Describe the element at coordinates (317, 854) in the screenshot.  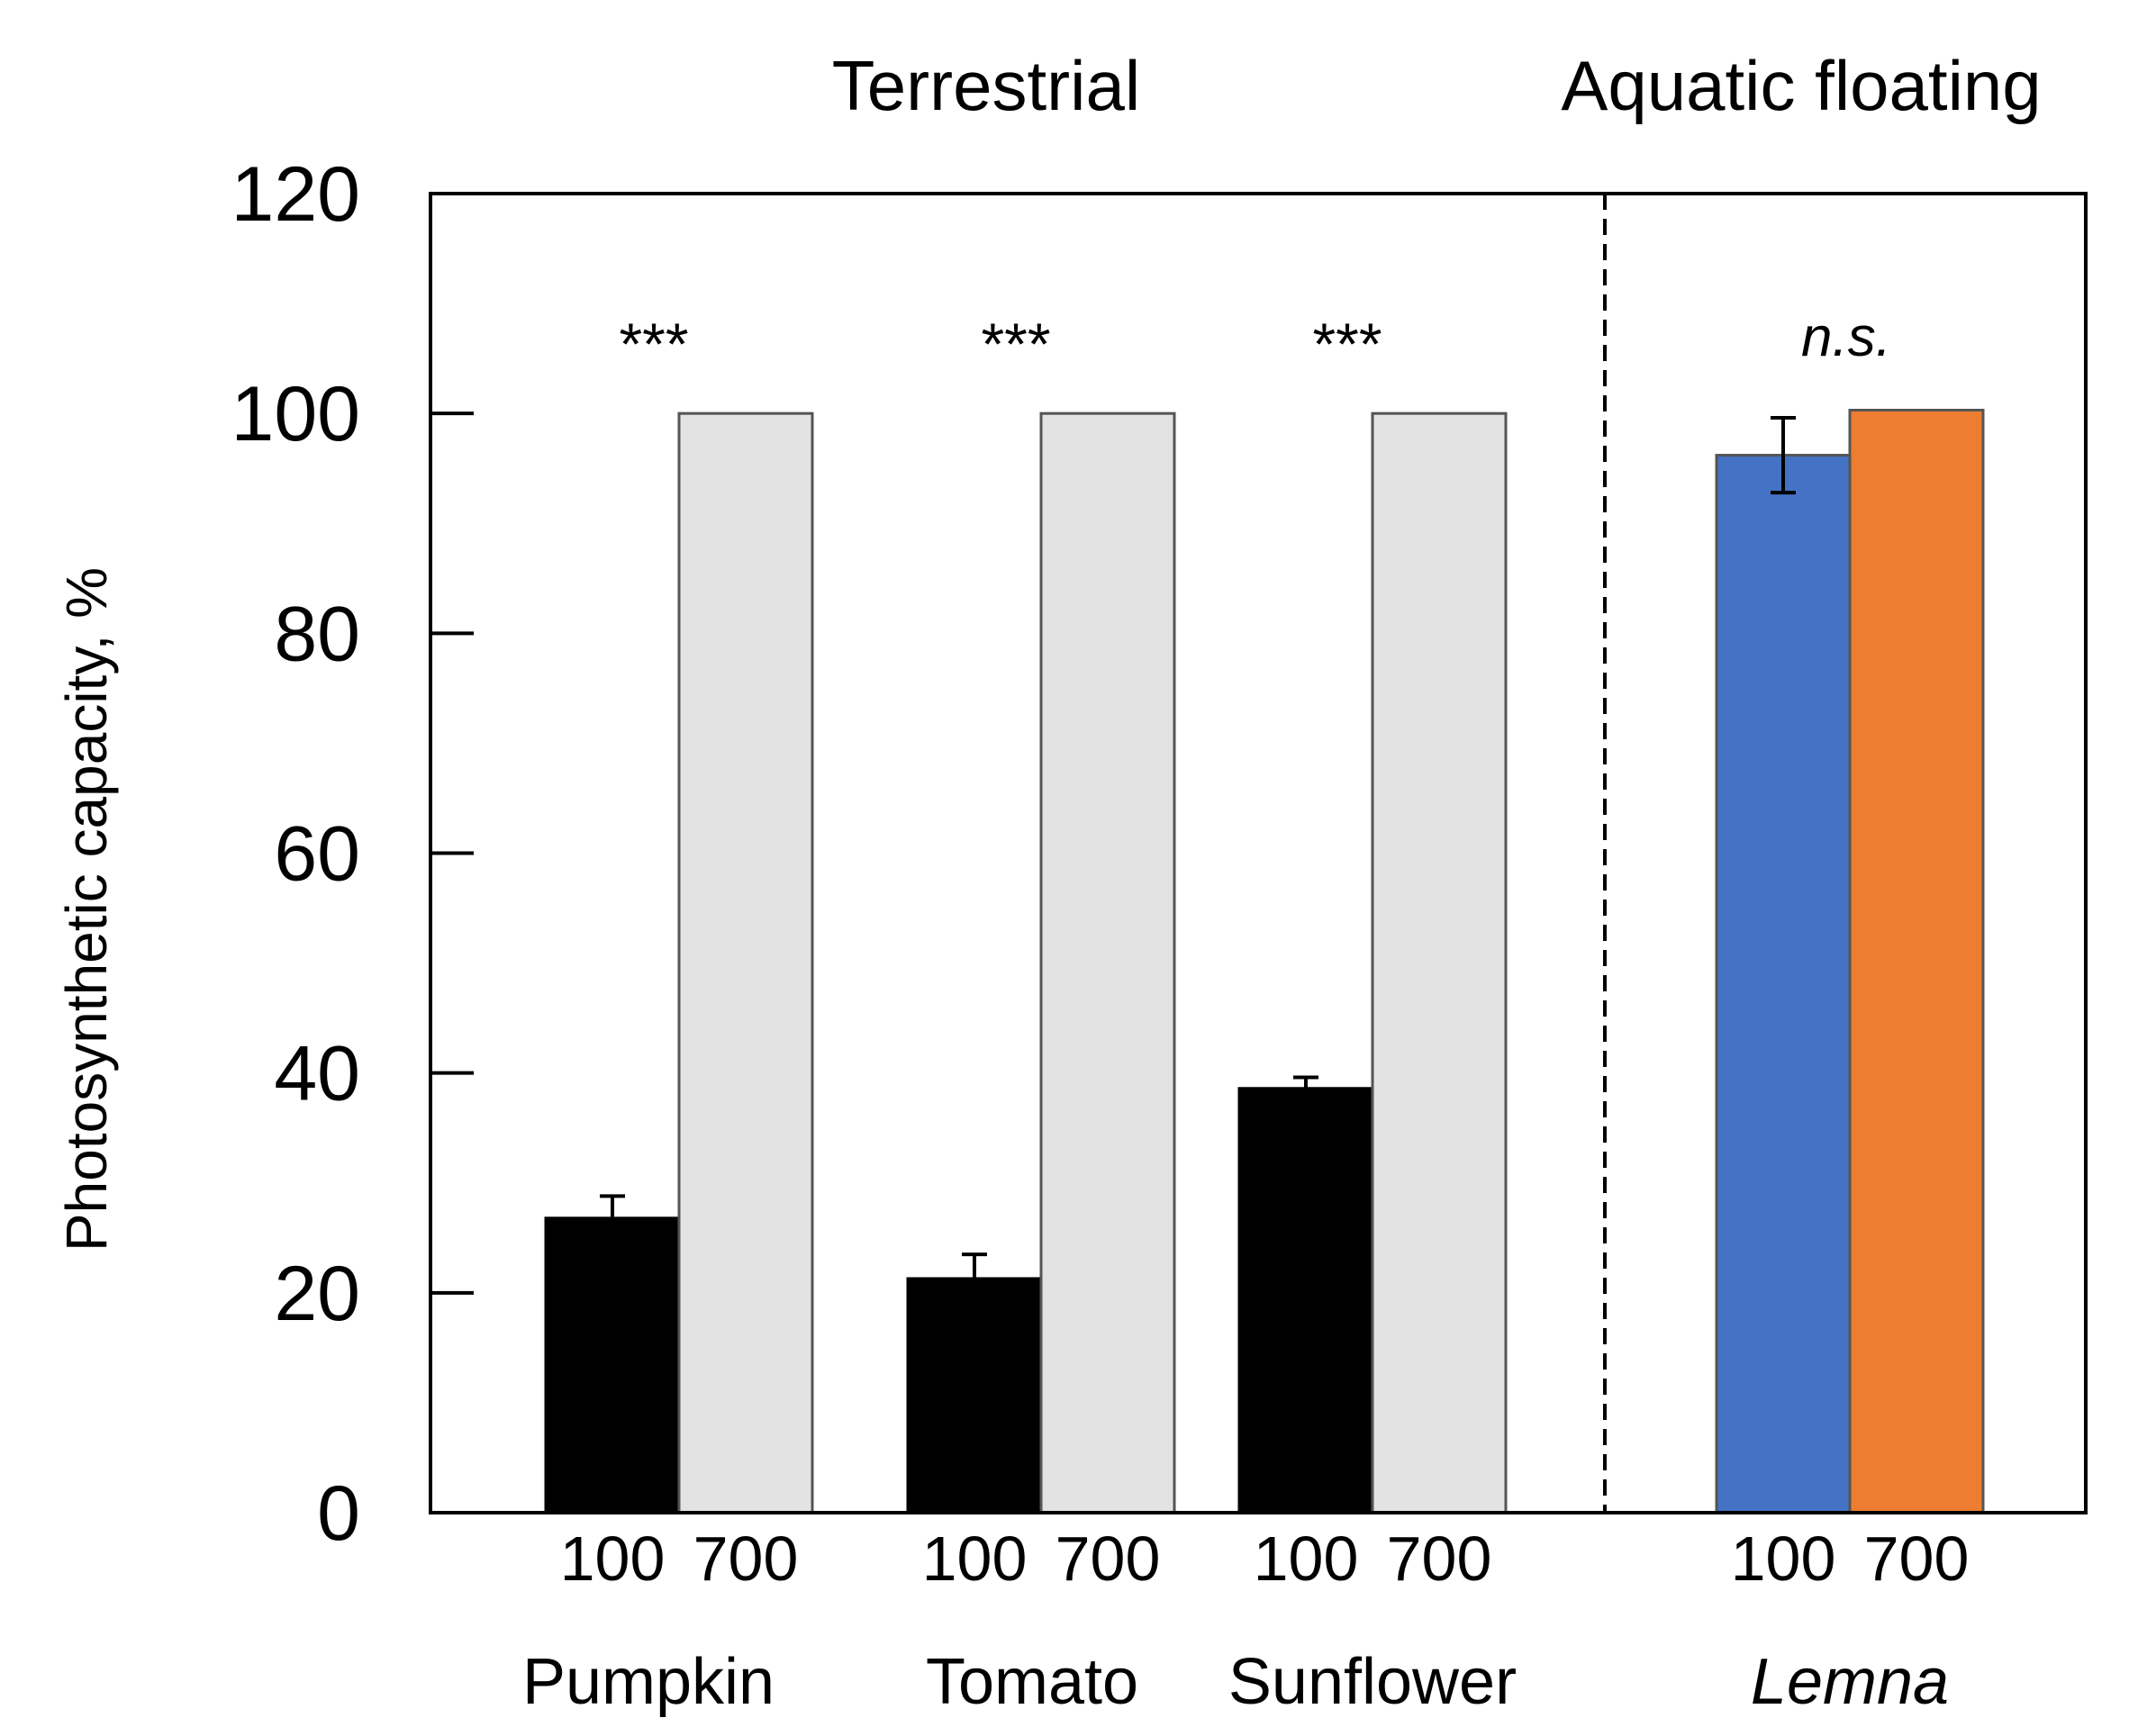
I see `y-tick-label: 60` at that location.